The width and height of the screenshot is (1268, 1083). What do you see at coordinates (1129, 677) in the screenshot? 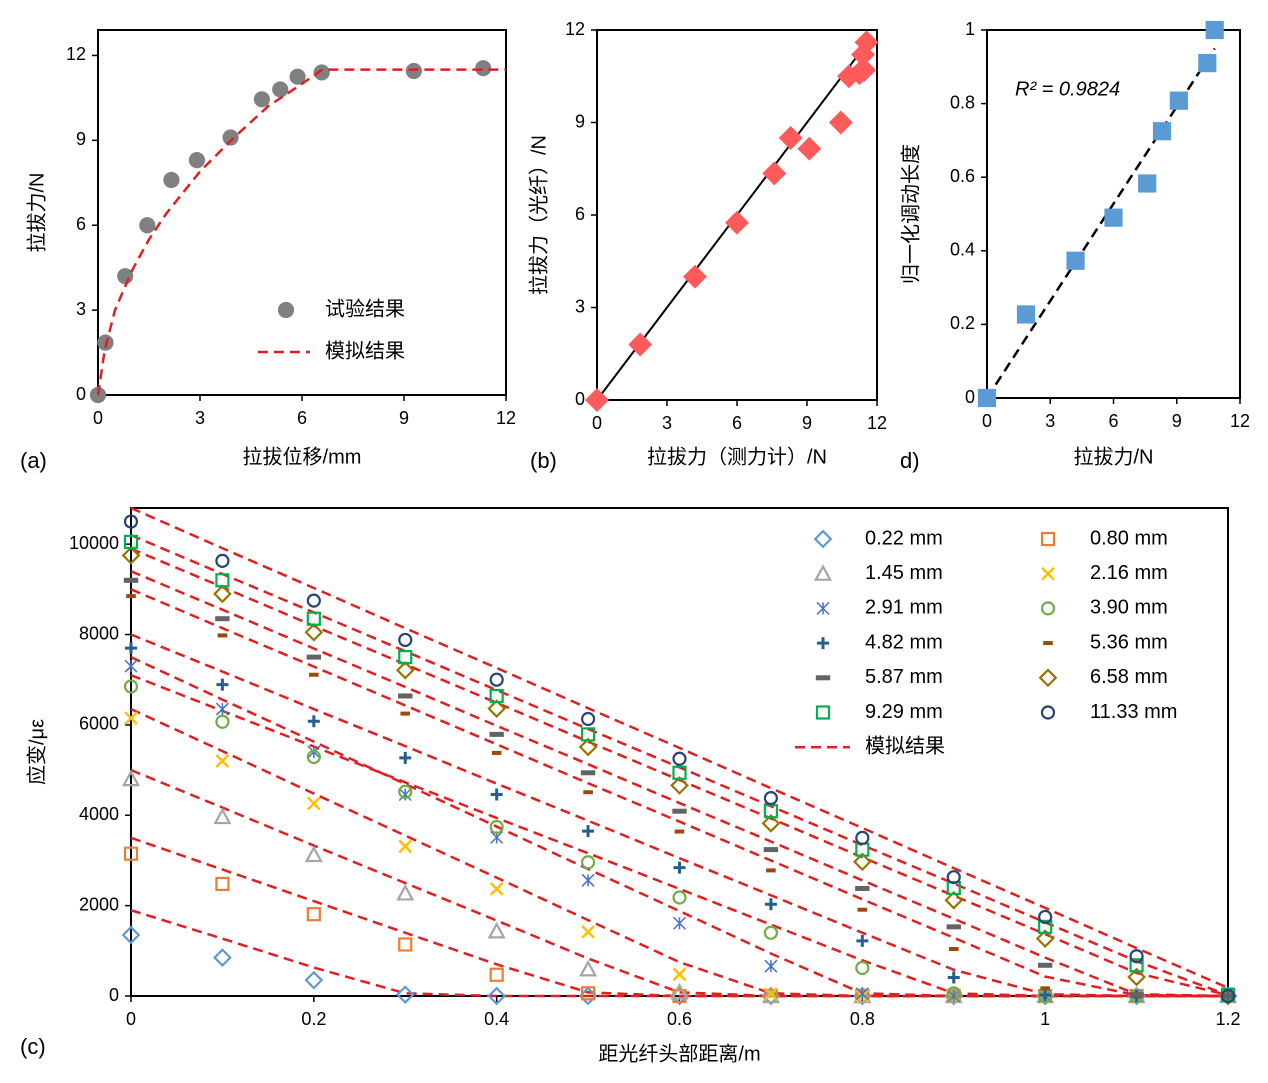
I see `legend-label: 6.58 mm` at bounding box center [1129, 677].